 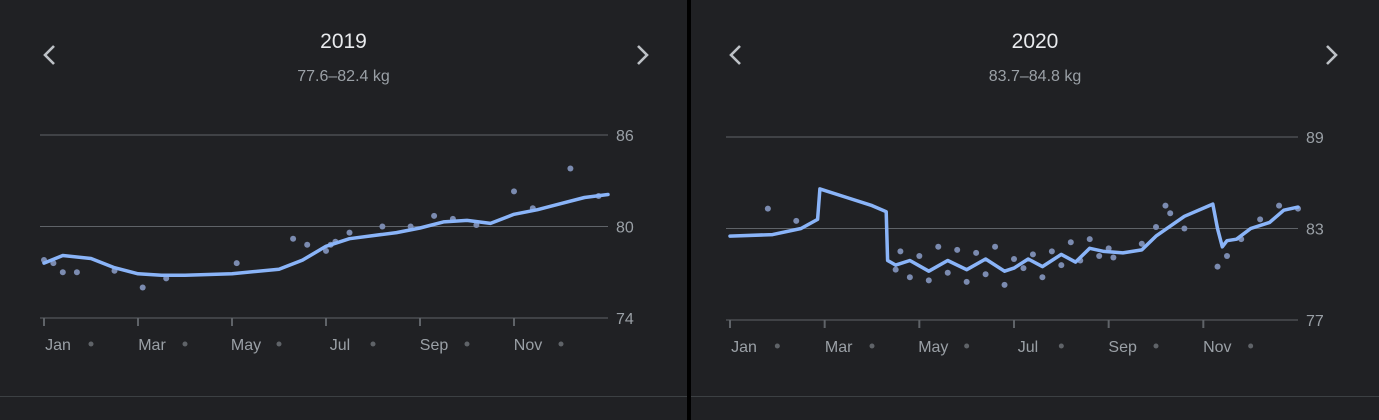 I want to click on year-title: 2019, so click(x=343, y=41).